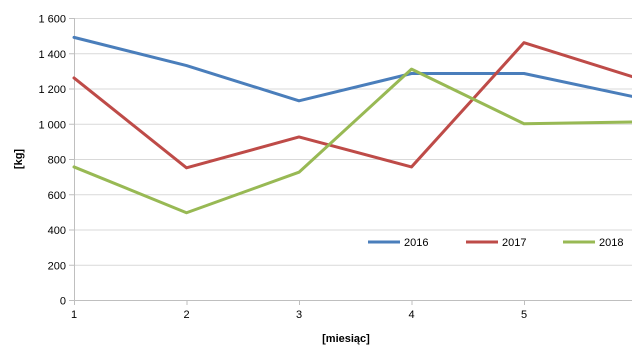 The image size is (632, 347). Describe the element at coordinates (416, 243) in the screenshot. I see `legend-label-2016: 2016` at that location.